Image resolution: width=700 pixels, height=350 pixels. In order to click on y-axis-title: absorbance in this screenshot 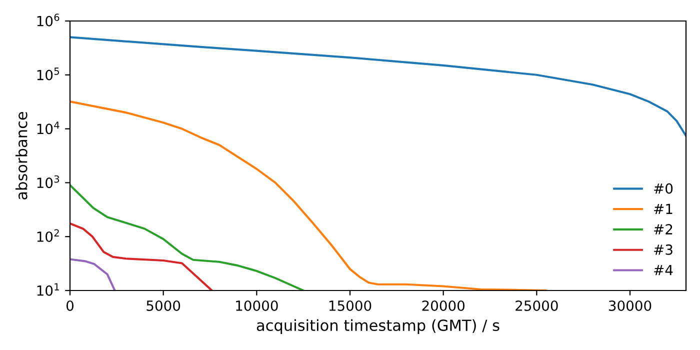, I will do `click(21, 156)`.